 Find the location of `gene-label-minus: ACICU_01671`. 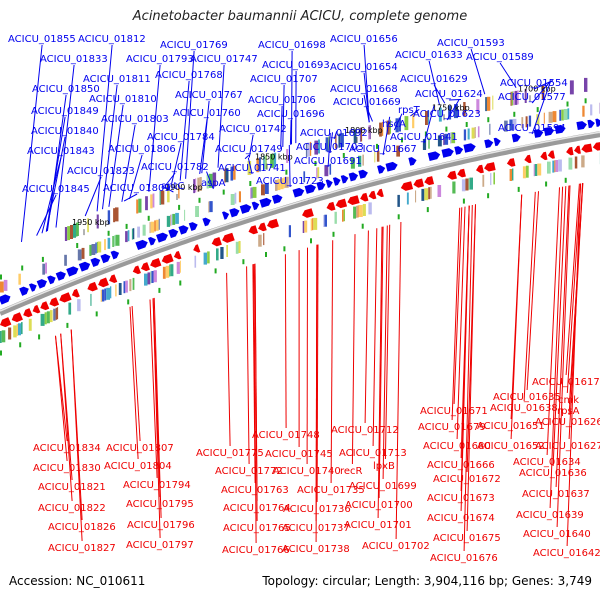

gene-label-minus: ACICU_01671 is located at coordinates (454, 411).